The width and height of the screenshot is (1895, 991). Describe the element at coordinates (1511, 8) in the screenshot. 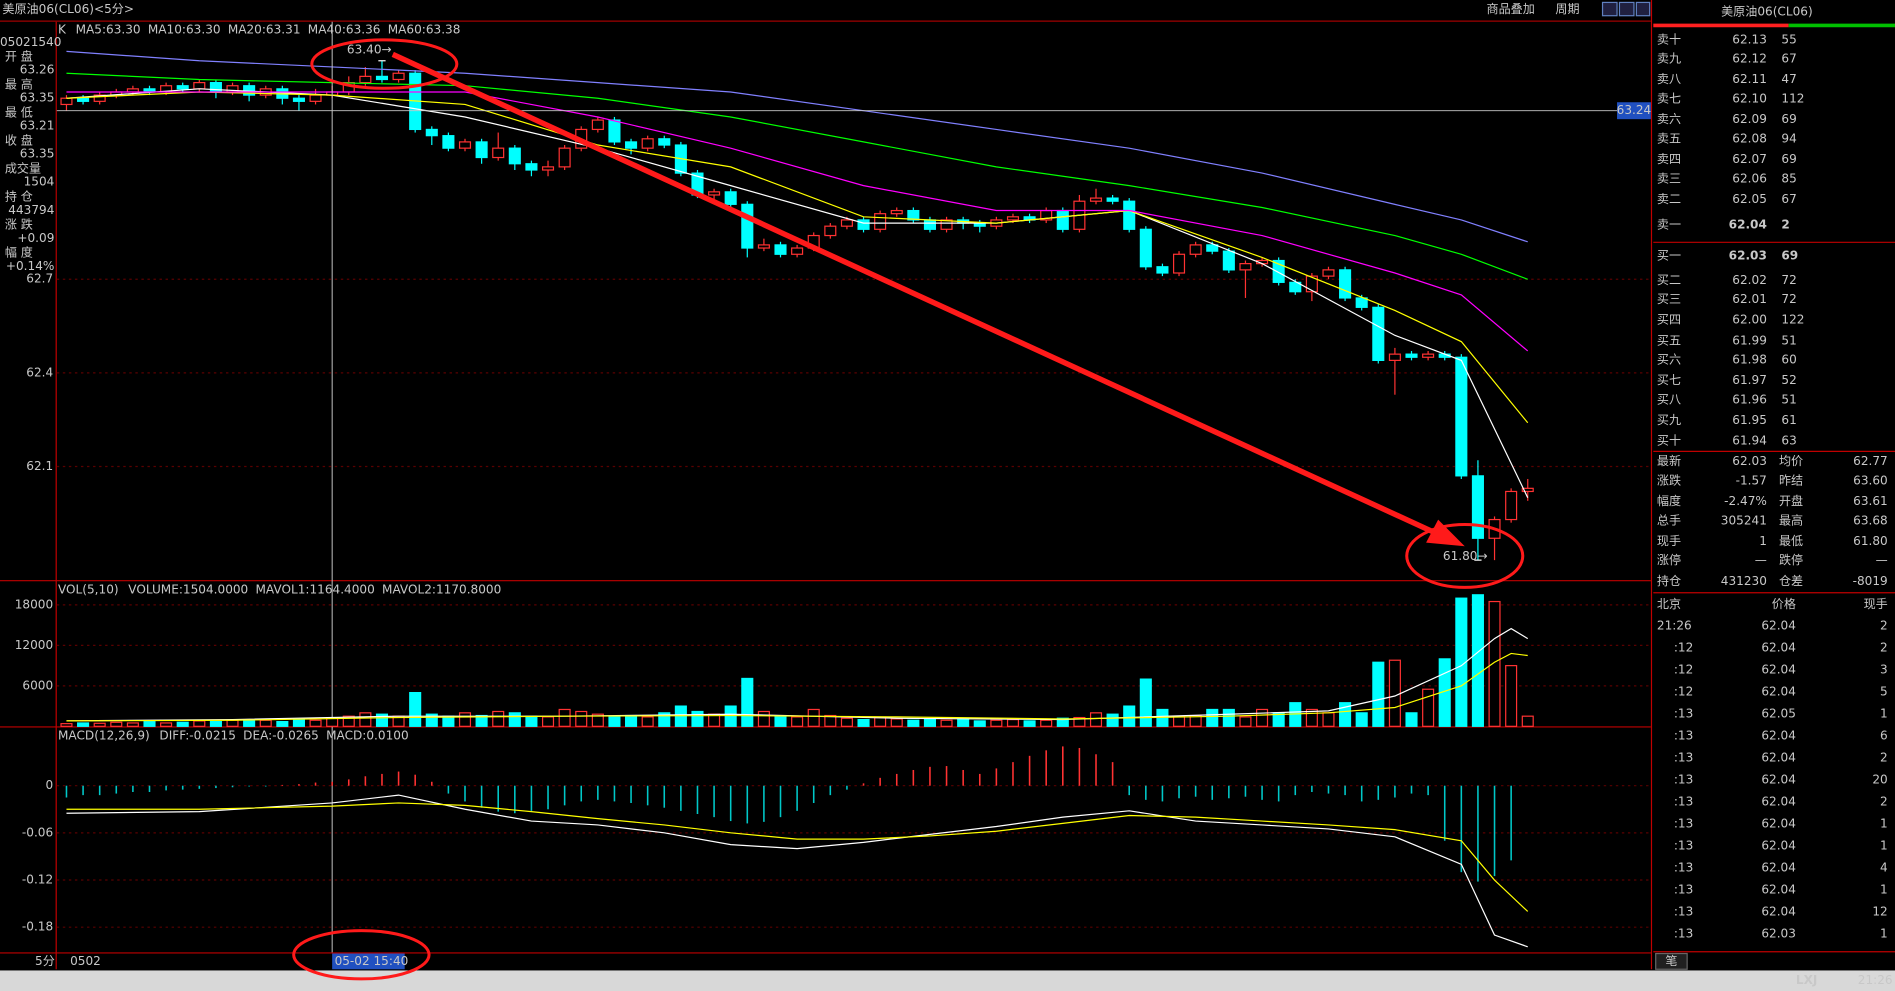

I see `menu-item: 商品叠加` at that location.